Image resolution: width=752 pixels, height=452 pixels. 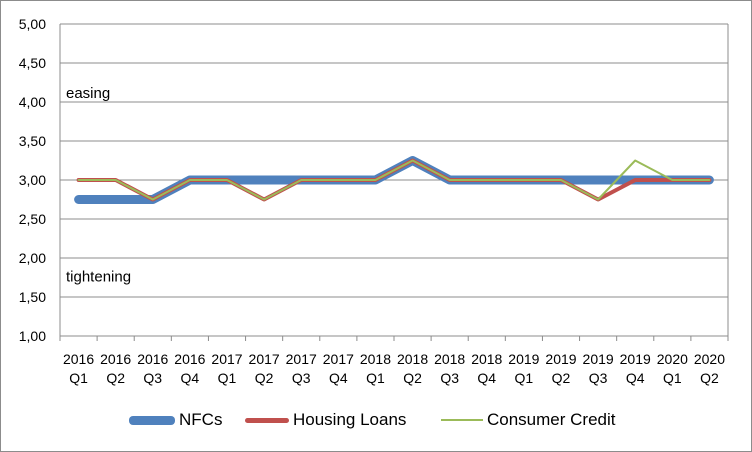 What do you see at coordinates (88, 93) in the screenshot?
I see `annotation-easing: easing` at bounding box center [88, 93].